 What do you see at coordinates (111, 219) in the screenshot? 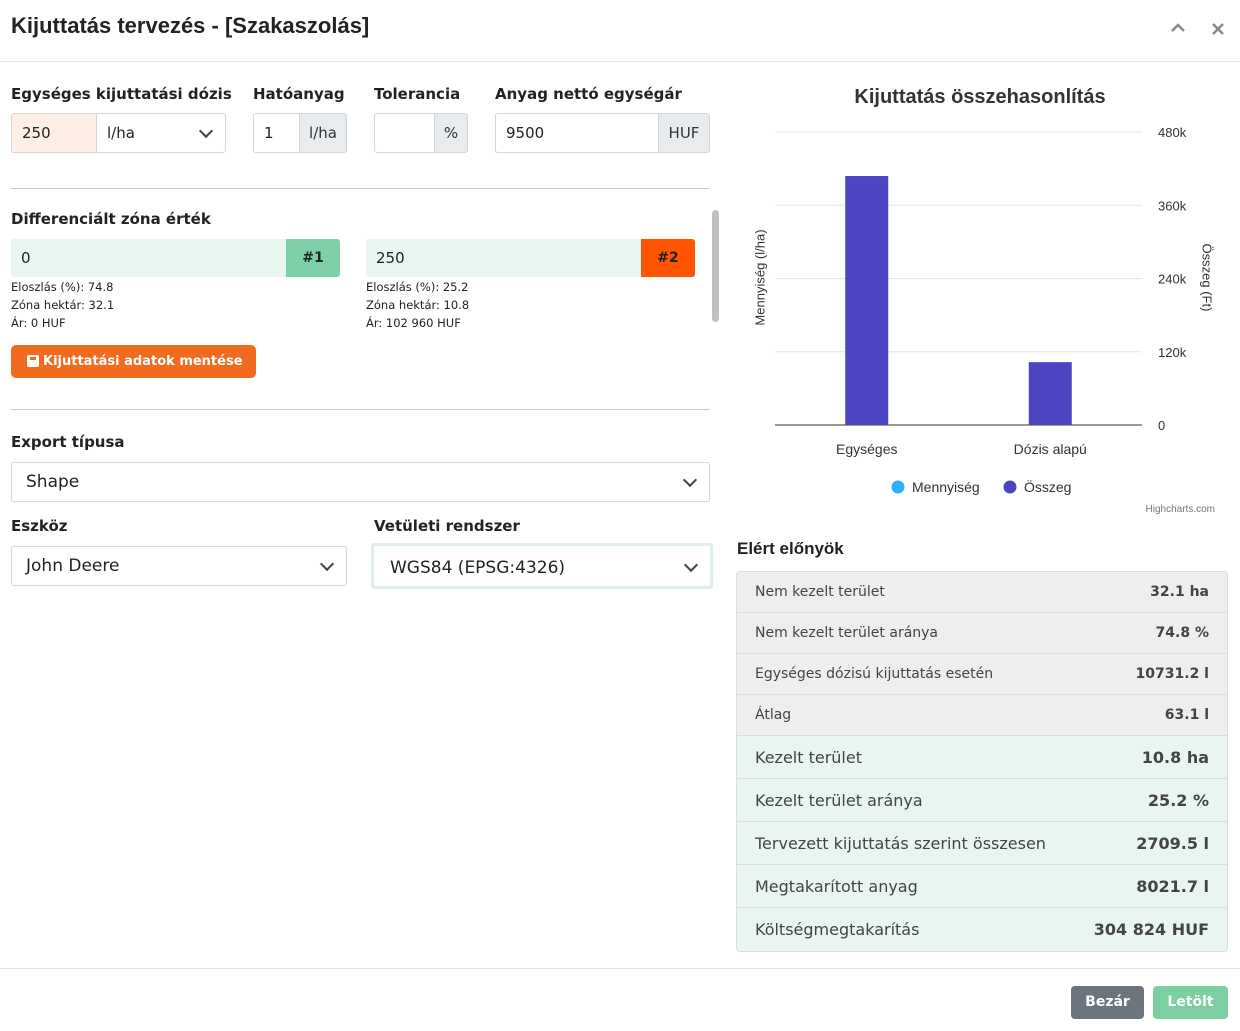
I see `zones-title: Differenciált zóna érték` at bounding box center [111, 219].